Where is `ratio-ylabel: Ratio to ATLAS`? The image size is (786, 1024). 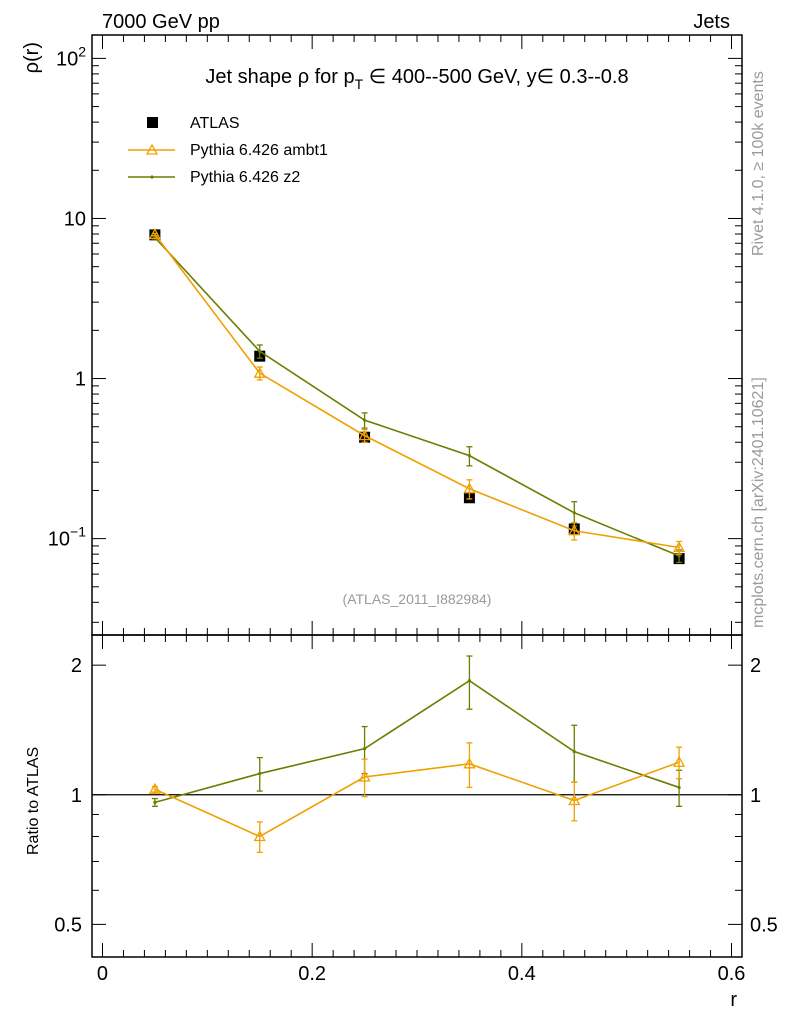
ratio-ylabel: Ratio to ATLAS is located at coordinates (33, 801).